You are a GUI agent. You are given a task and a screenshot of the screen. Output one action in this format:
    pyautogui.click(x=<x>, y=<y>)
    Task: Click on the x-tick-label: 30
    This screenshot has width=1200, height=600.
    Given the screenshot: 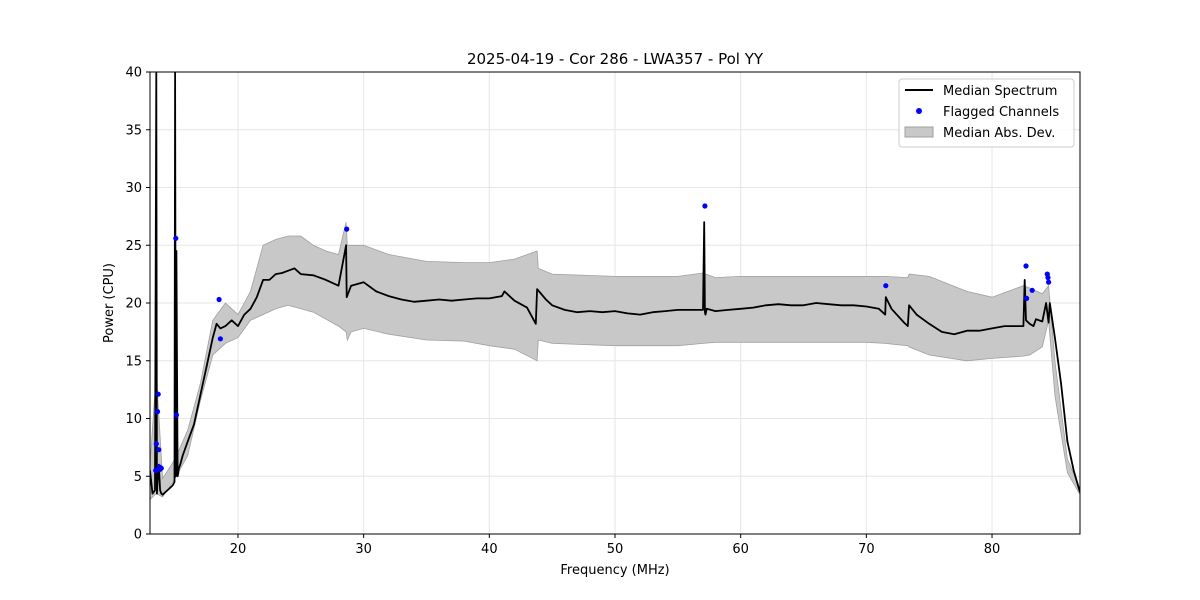 What is the action you would take?
    pyautogui.click(x=363, y=549)
    